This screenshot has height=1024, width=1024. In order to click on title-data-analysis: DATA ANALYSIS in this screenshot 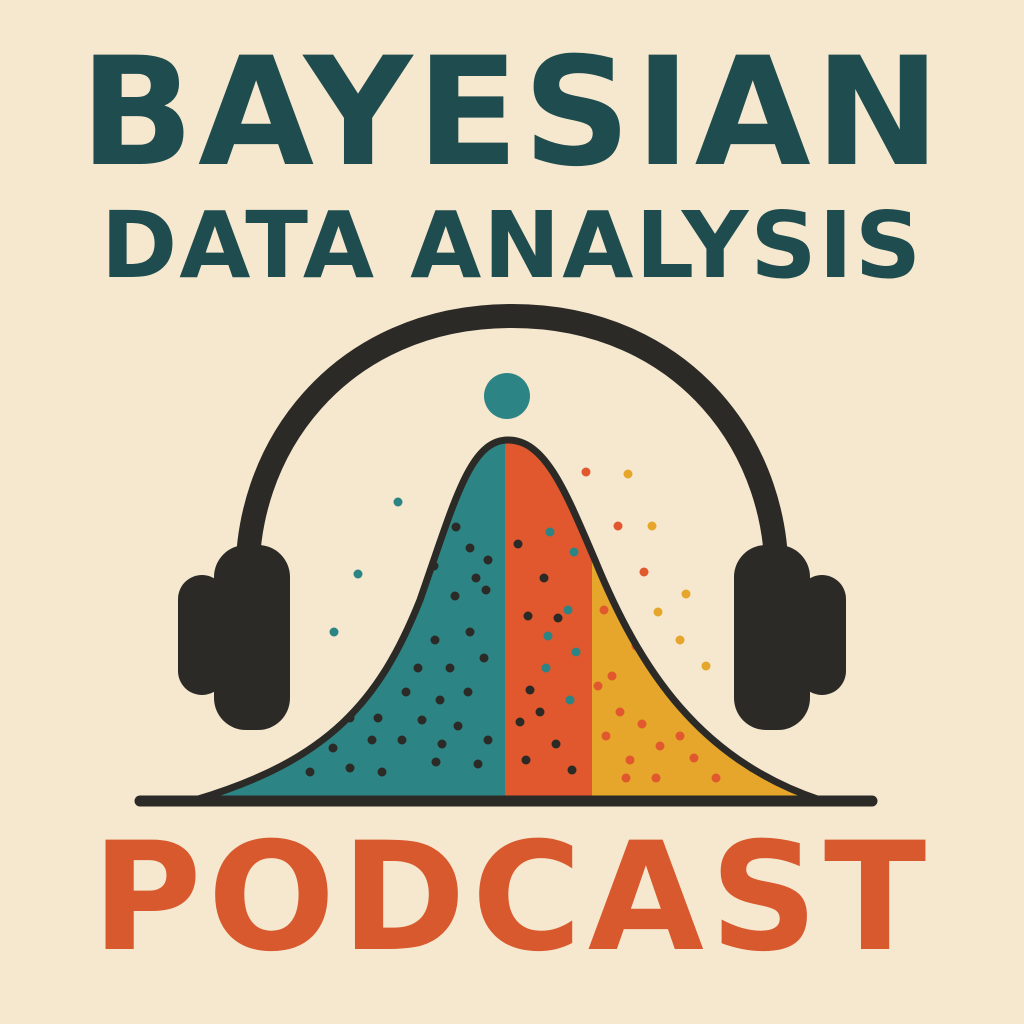, I will do `click(512, 245)`.